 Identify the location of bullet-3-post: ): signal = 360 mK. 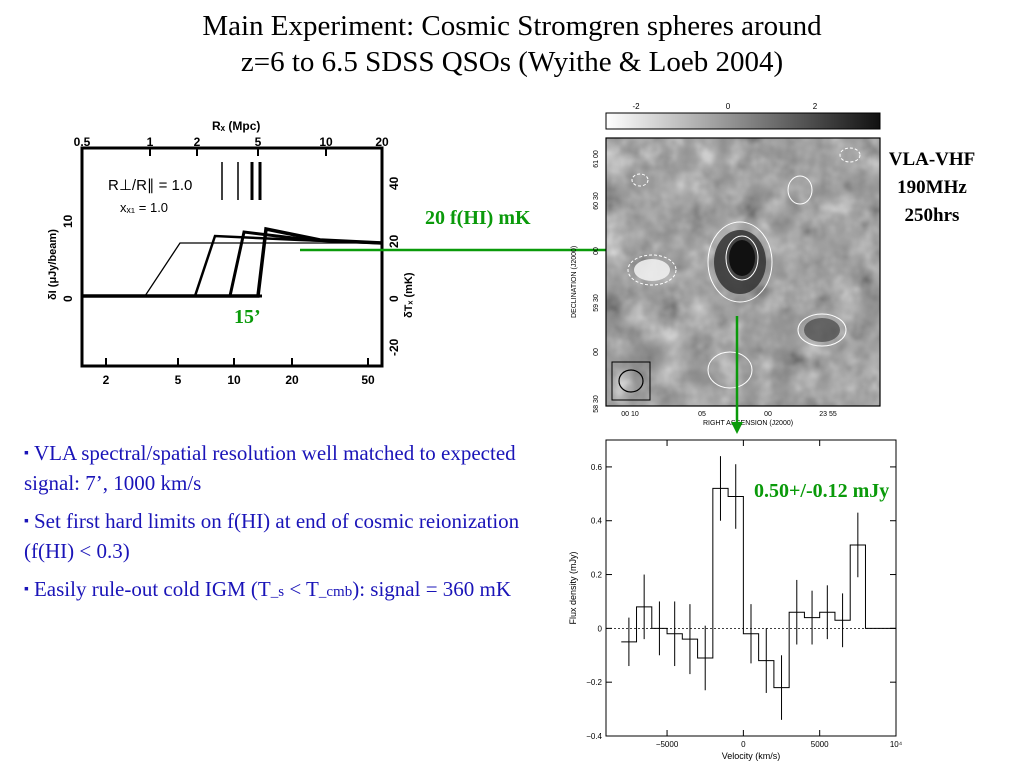
(432, 589).